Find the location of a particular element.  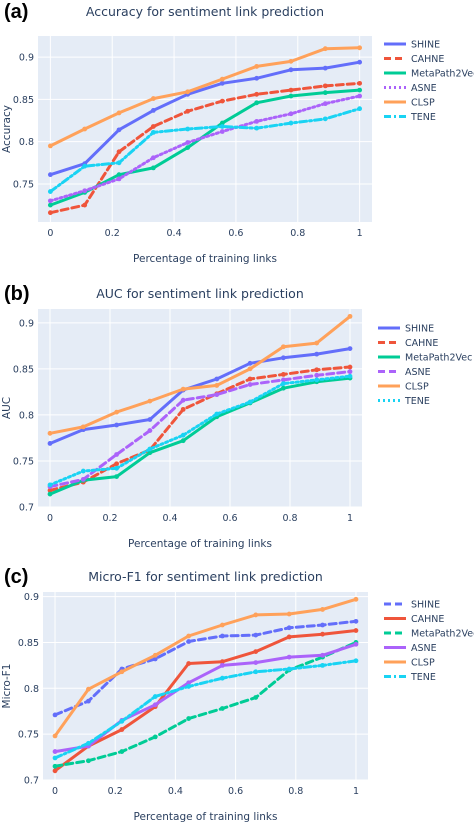

series-line-metapath2vec is located at coordinates (205, 704).